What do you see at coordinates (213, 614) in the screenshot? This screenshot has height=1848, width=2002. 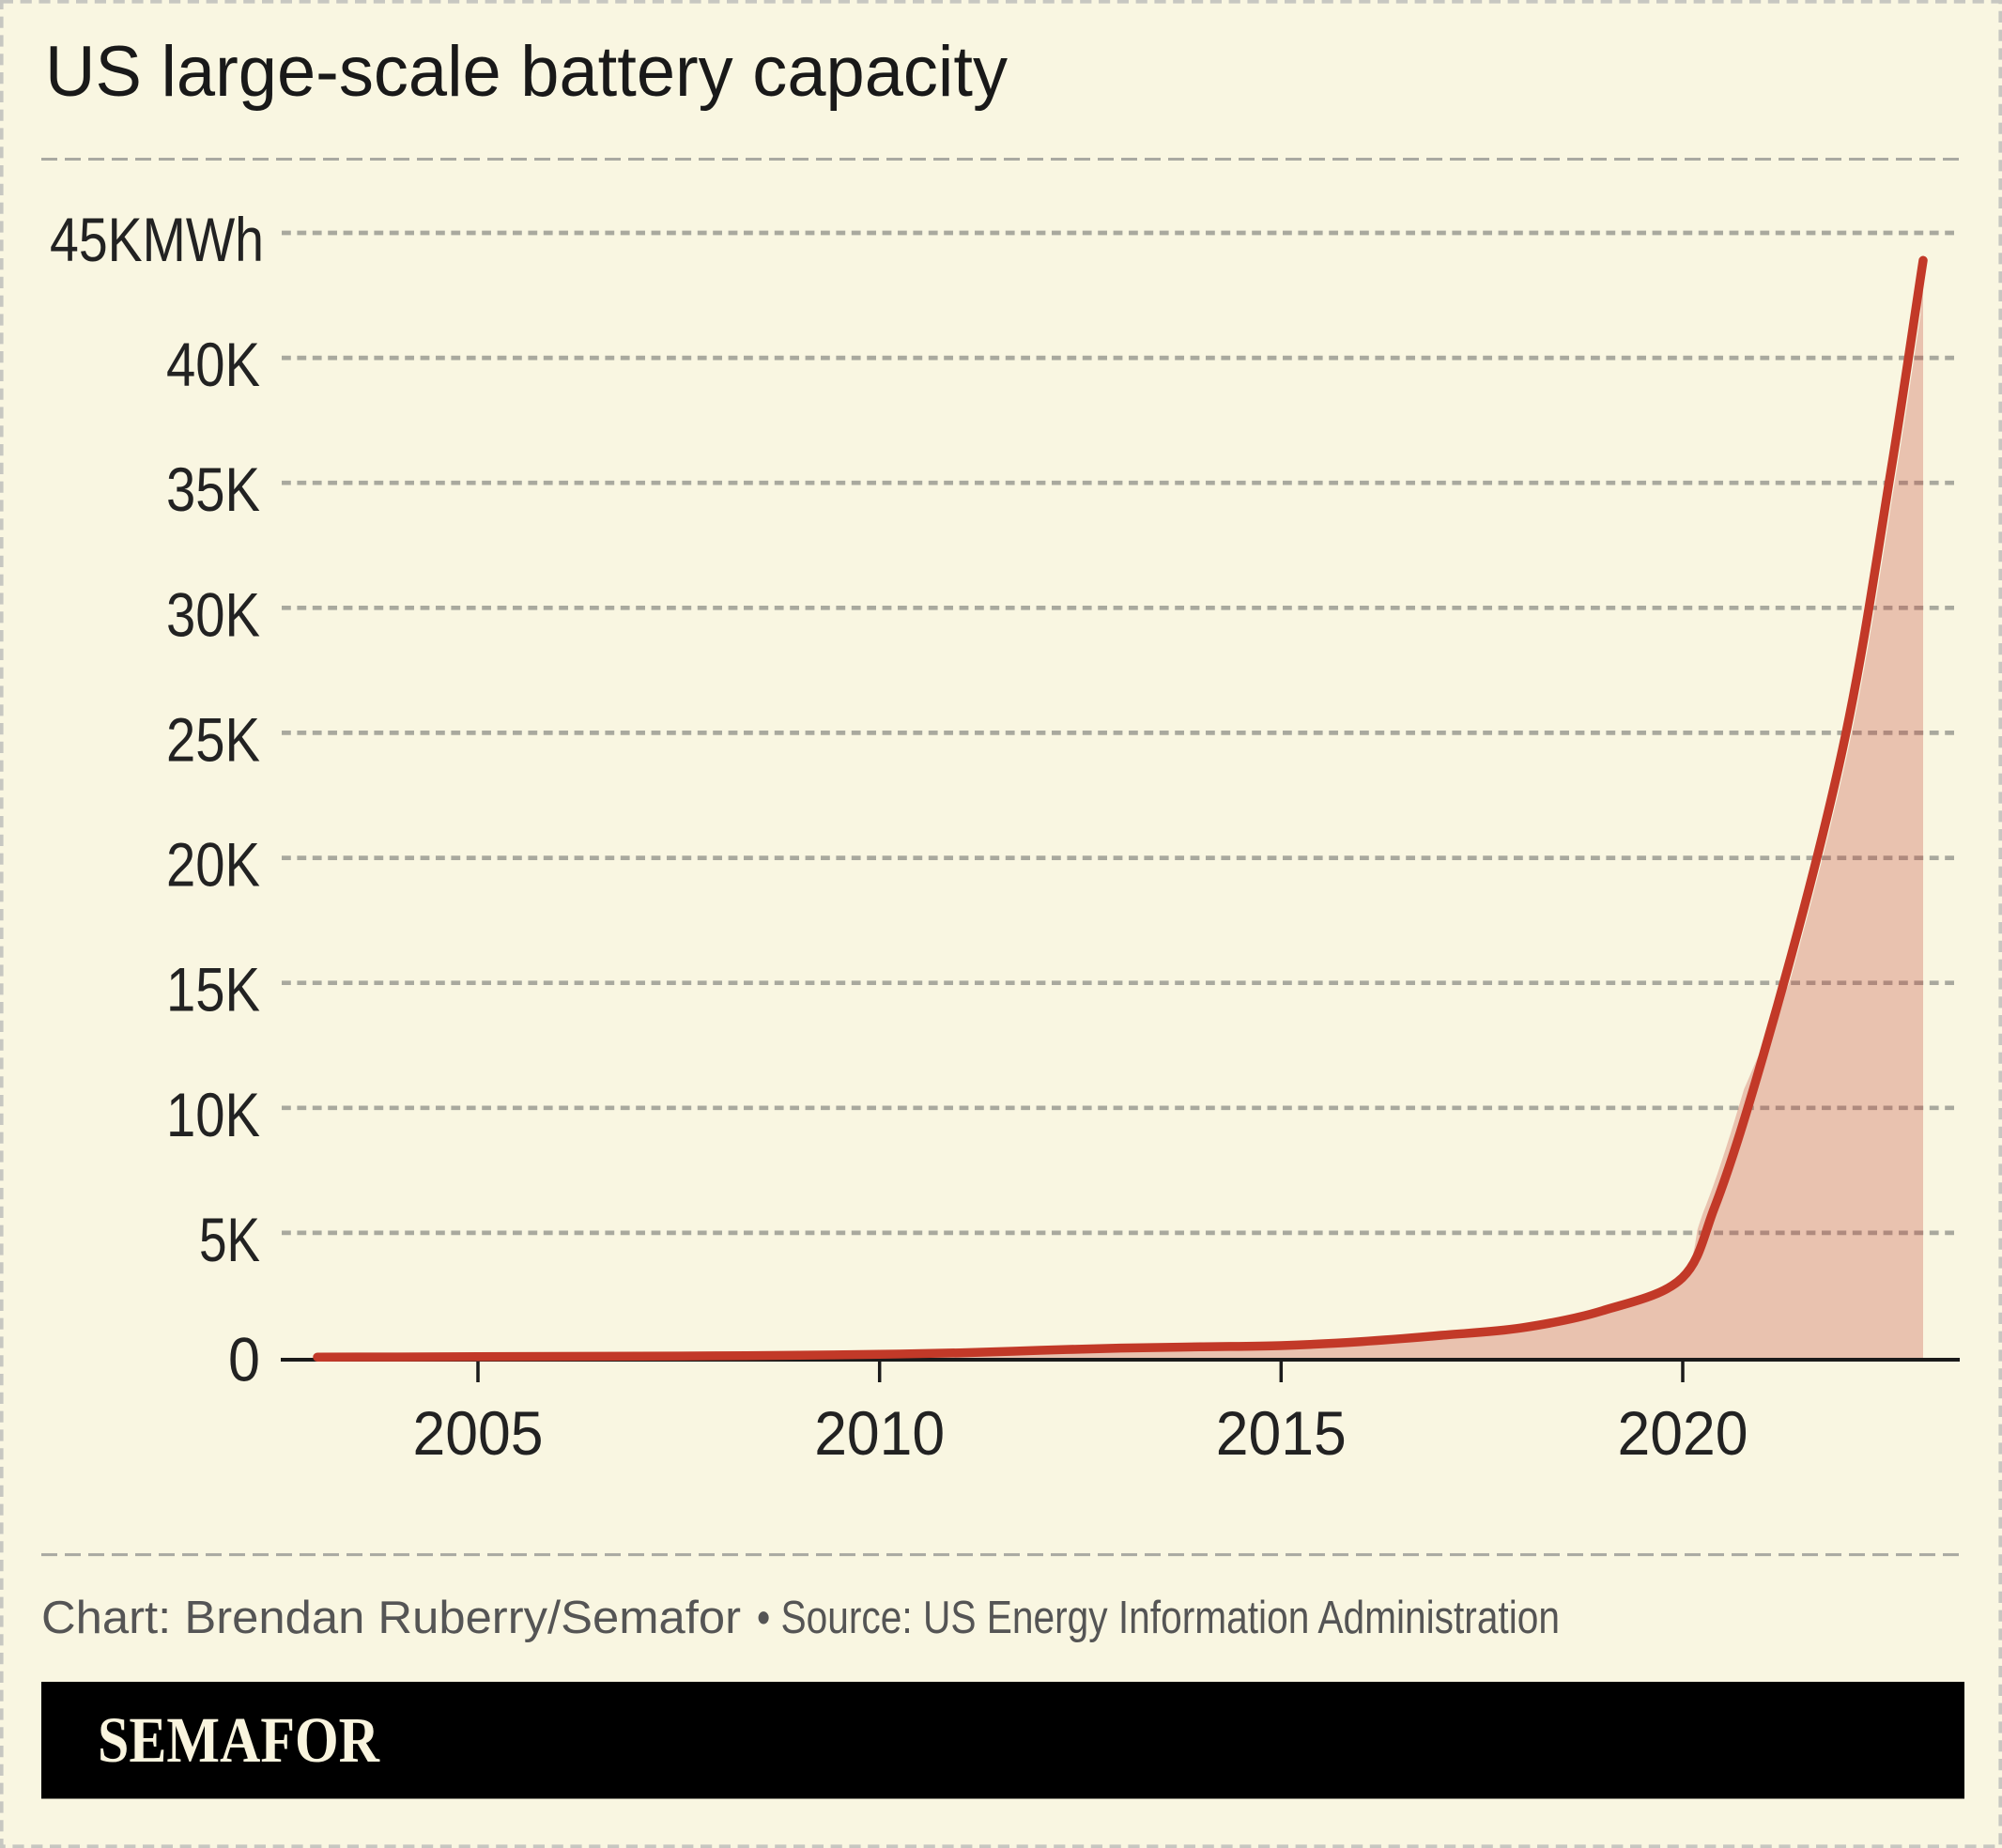 I see `svg-text: 30K` at bounding box center [213, 614].